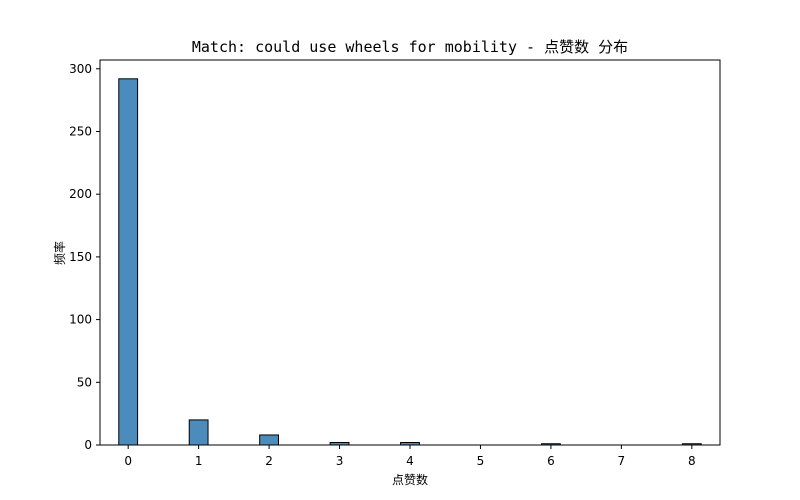 This screenshot has width=800, height=500. Describe the element at coordinates (59, 253) in the screenshot. I see `y-axis-label: 频率` at that location.